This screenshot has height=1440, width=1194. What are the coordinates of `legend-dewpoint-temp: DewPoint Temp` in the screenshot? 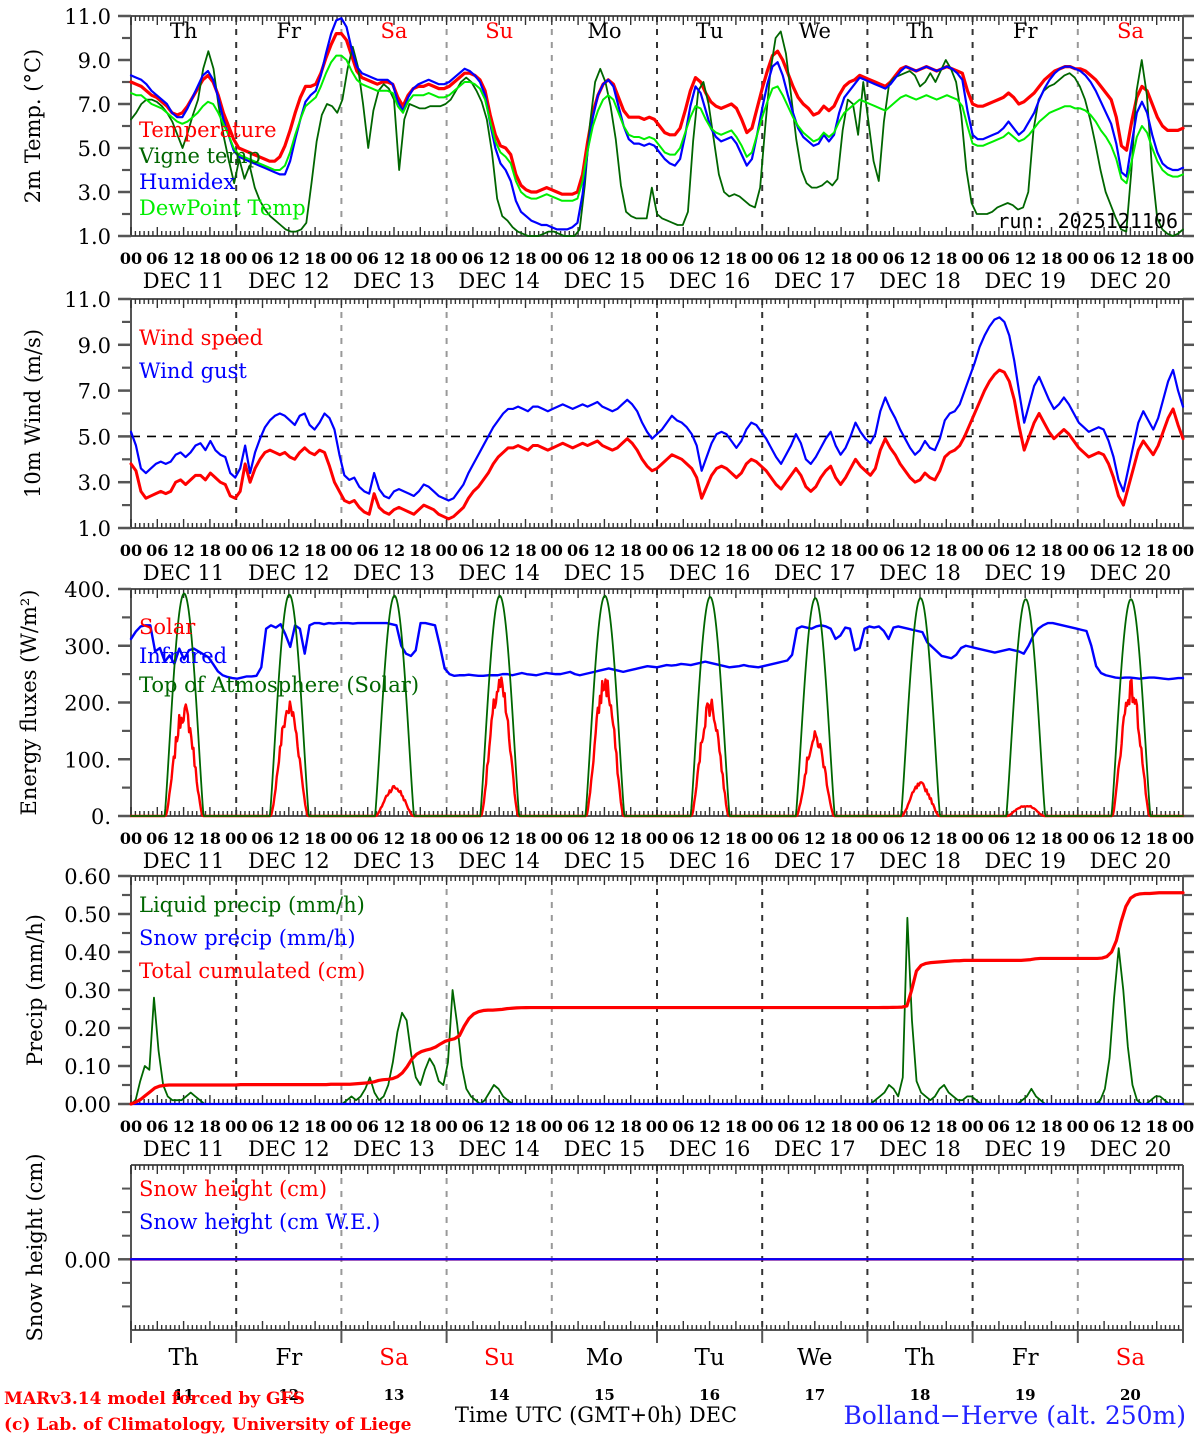 It's located at (222, 208).